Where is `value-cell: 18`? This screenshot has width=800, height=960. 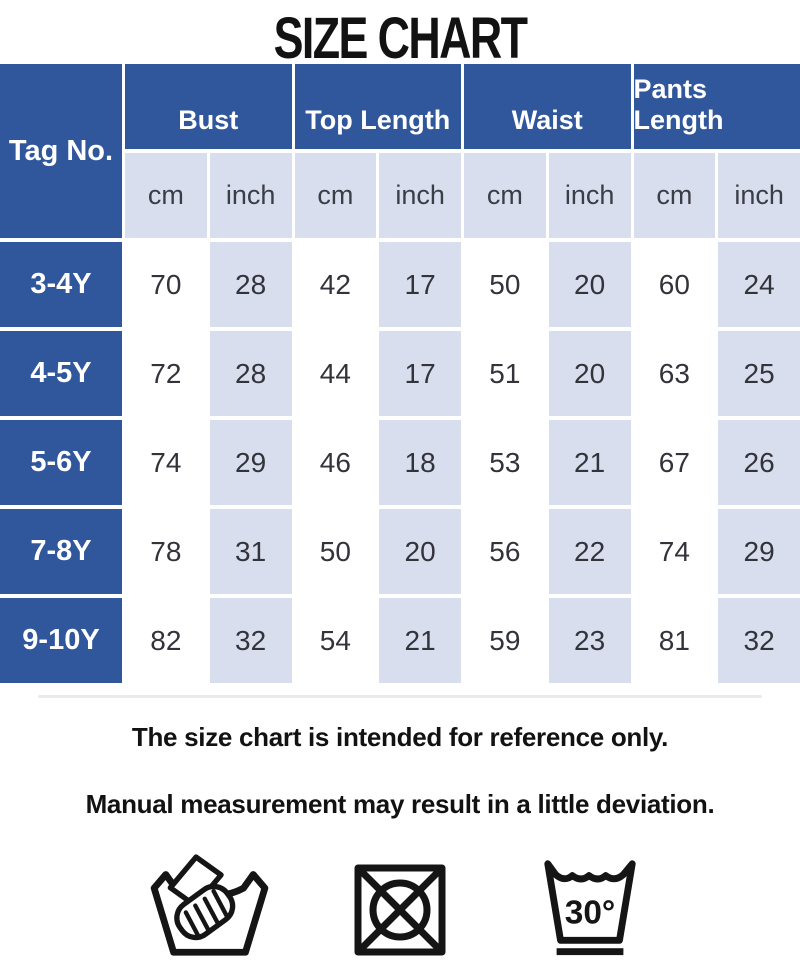 value-cell: 18 is located at coordinates (420, 462).